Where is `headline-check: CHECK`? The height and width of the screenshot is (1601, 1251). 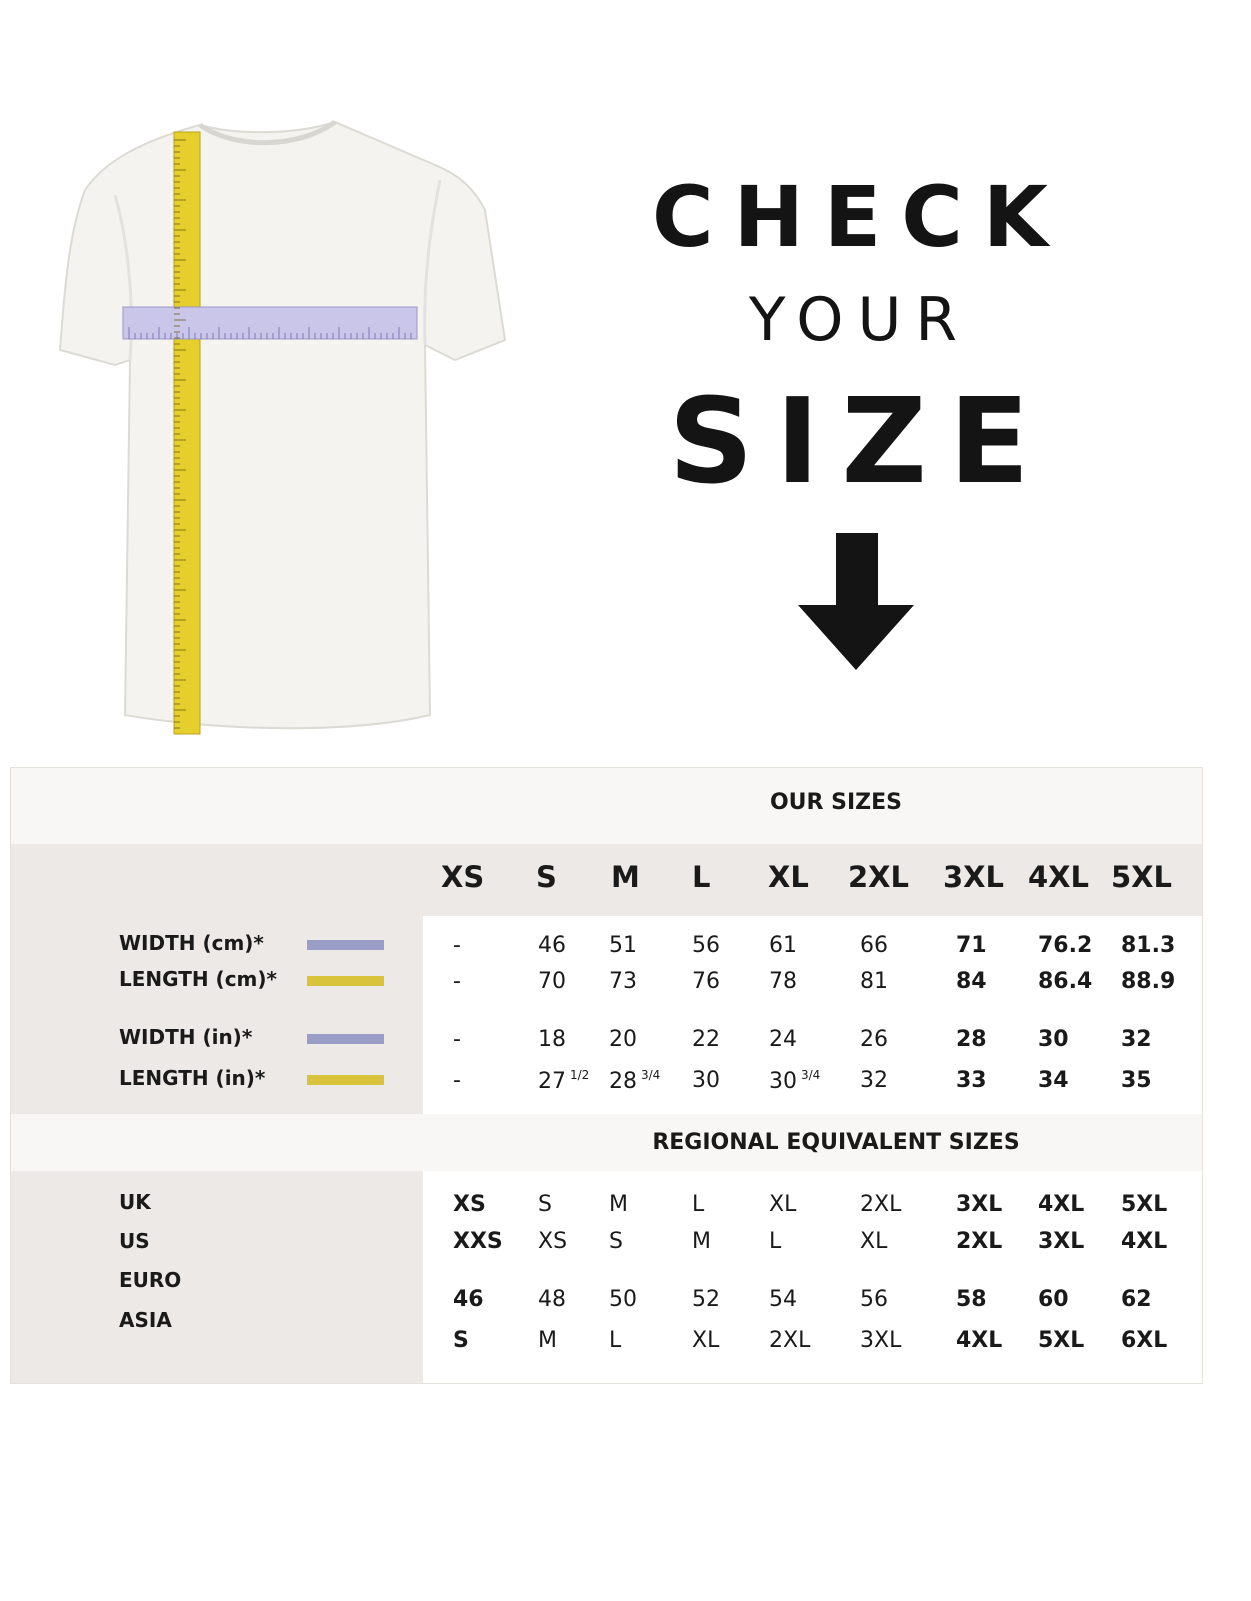 headline-check: CHECK is located at coordinates (860, 217).